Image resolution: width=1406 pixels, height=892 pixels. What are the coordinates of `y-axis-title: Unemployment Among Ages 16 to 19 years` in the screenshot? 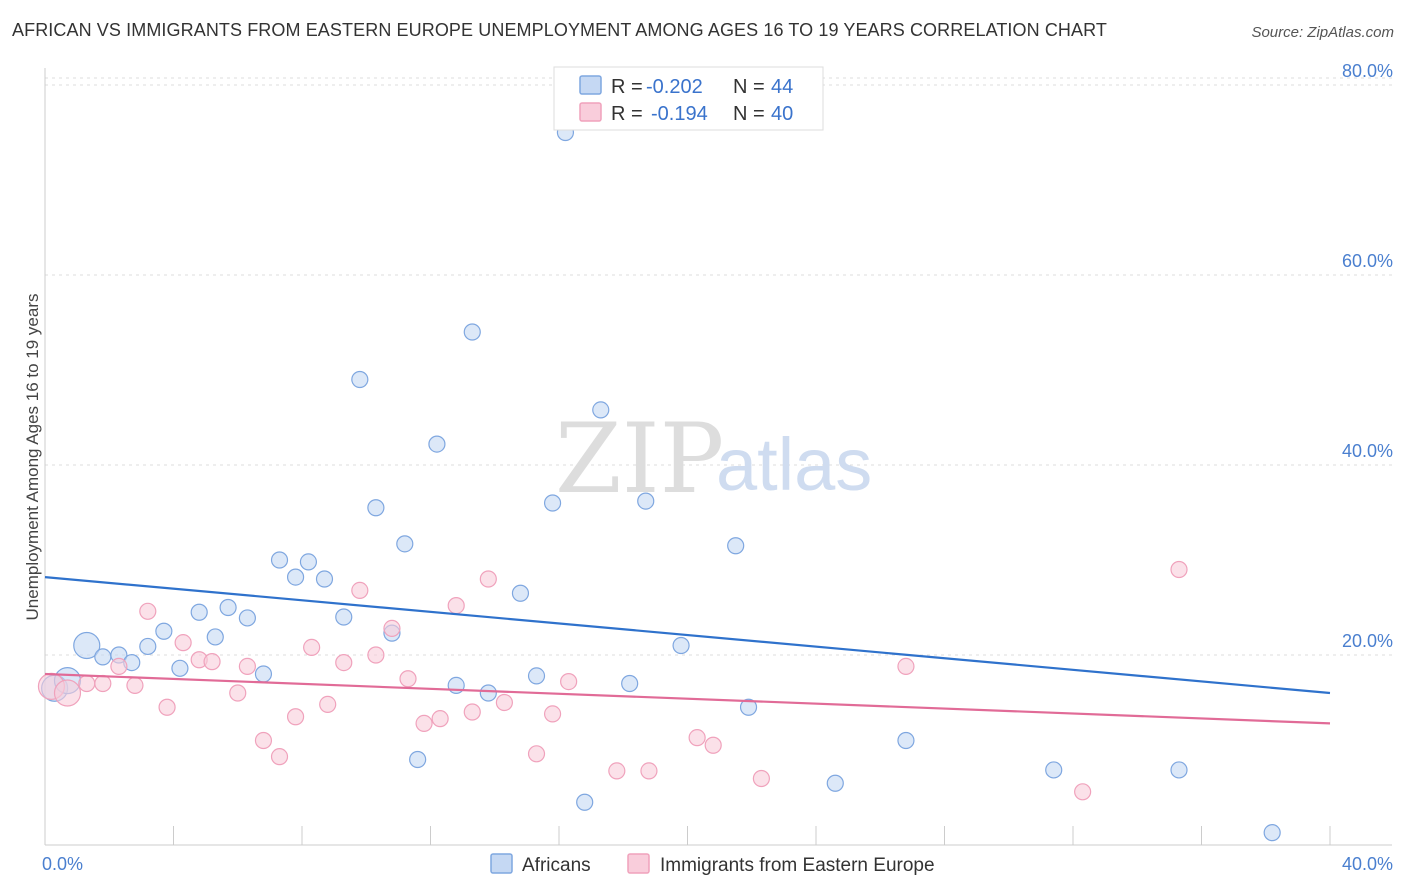 It's located at (32, 457).